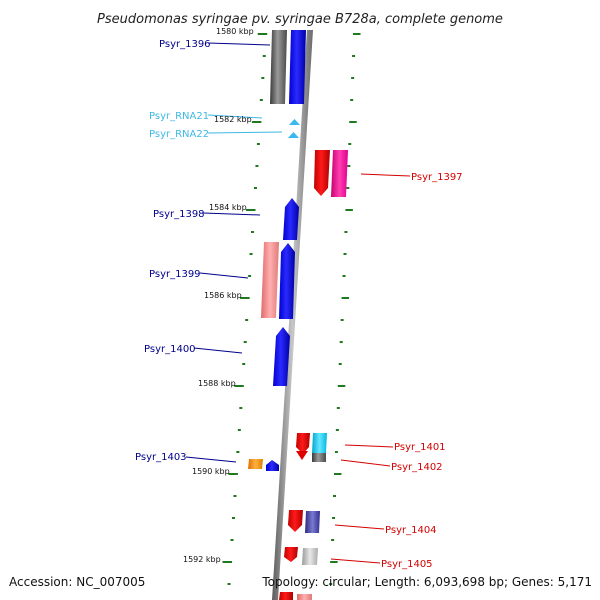 The image size is (600, 600). What do you see at coordinates (170, 349) in the screenshot?
I see `label-psyr-1400: Psyr_1400` at bounding box center [170, 349].